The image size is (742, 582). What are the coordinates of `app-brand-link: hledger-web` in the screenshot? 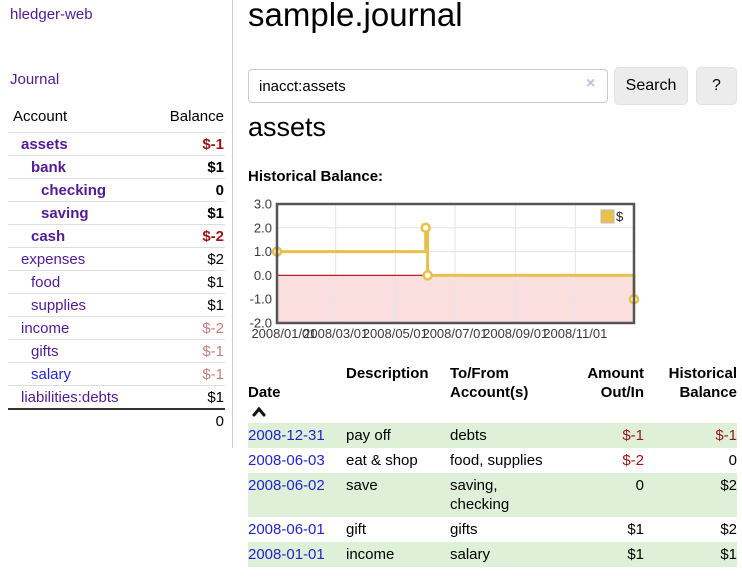 It's located at (51, 14).